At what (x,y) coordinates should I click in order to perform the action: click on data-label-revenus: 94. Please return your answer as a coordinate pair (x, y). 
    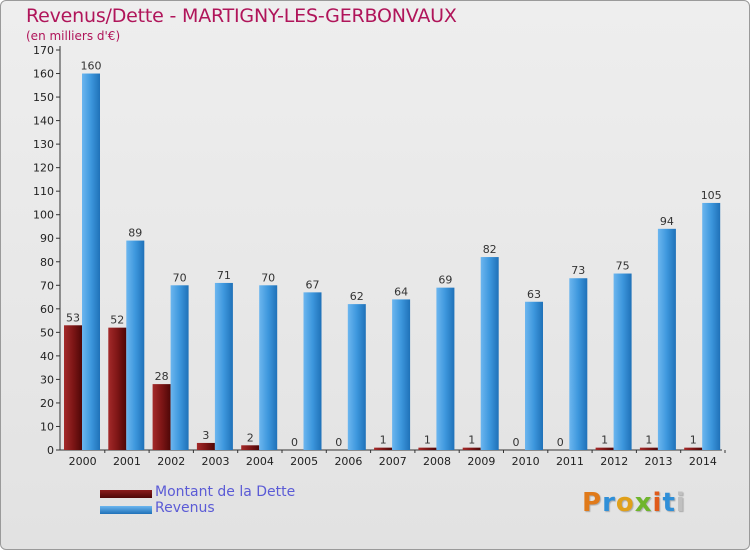
    Looking at the image, I should click on (667, 221).